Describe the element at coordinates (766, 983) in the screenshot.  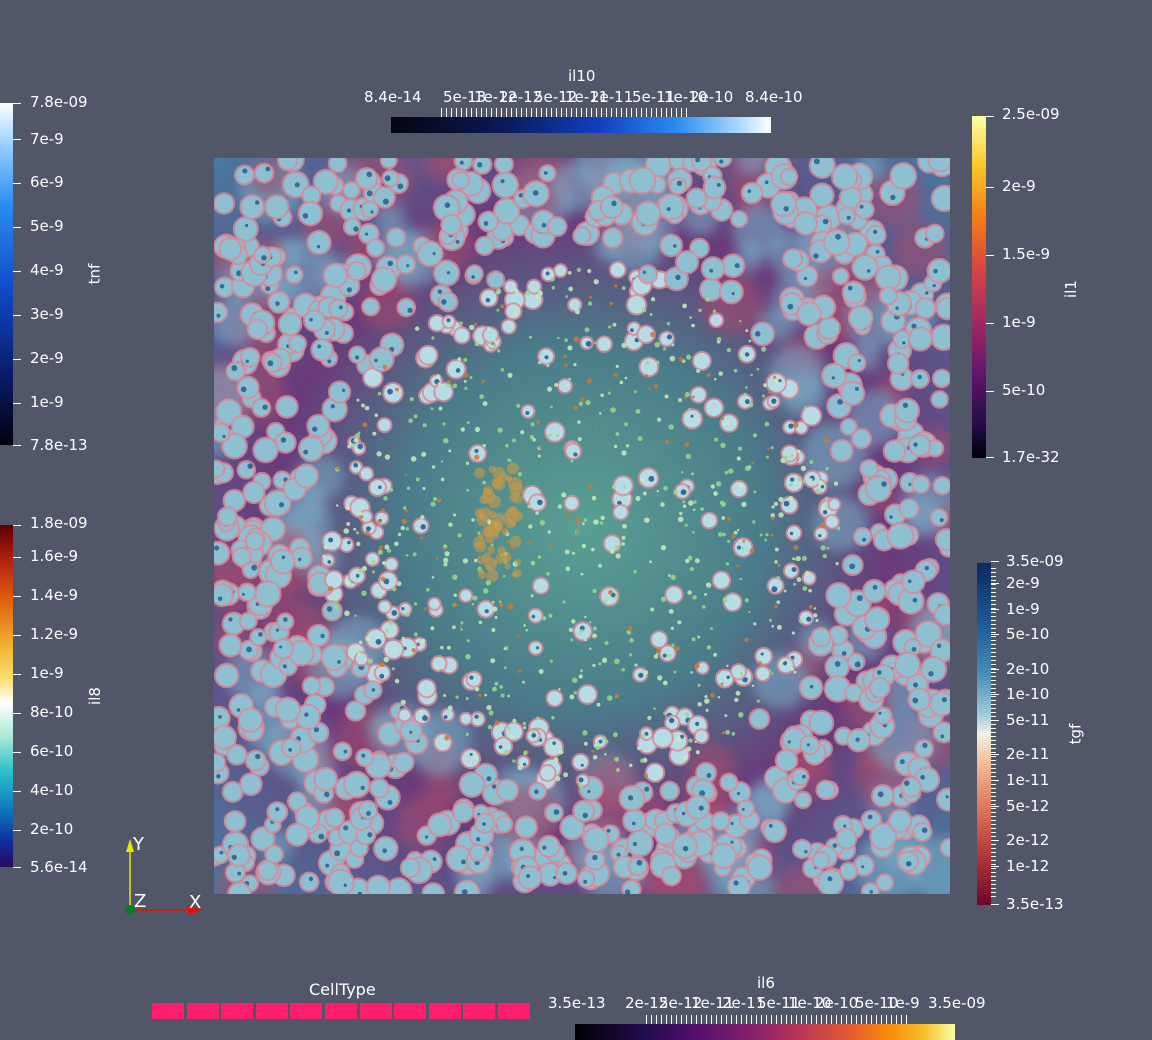
I see `il6-title: il6` at that location.